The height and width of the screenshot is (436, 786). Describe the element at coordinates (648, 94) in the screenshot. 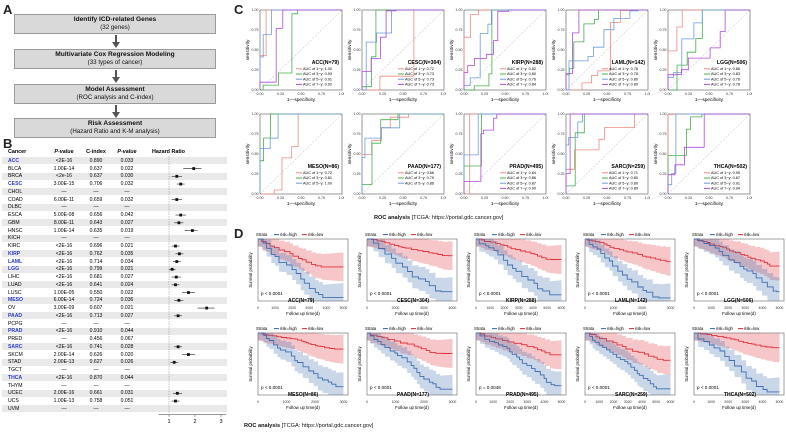

I see `roc-xtick-label: 1.00` at that location.